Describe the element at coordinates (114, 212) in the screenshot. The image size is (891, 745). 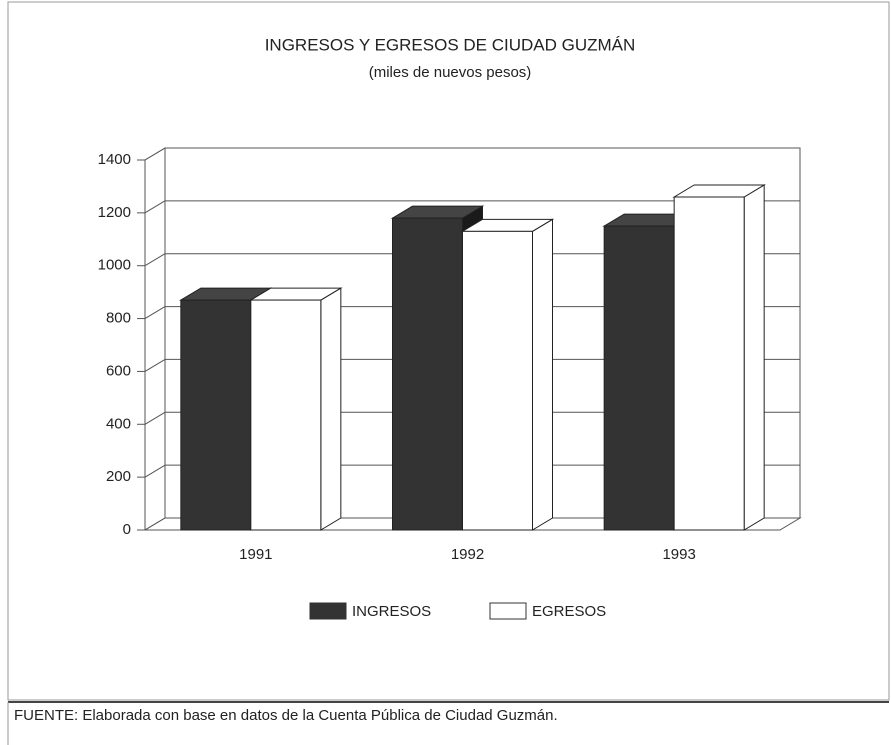
I see `y-tick-label: 1200` at that location.